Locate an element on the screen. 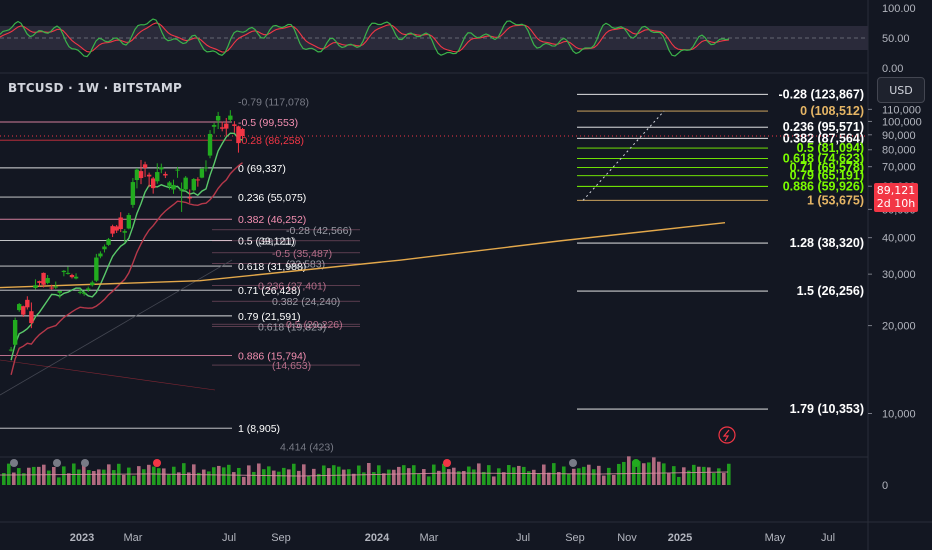 This screenshot has width=932, height=550. rsi-tick-label: 50.00 is located at coordinates (896, 39).